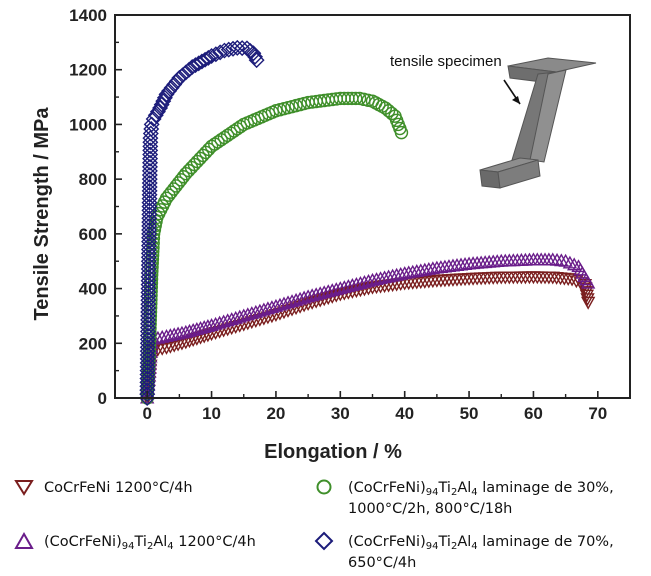  What do you see at coordinates (24, 488) in the screenshot?
I see `triangle-down-icon` at bounding box center [24, 488].